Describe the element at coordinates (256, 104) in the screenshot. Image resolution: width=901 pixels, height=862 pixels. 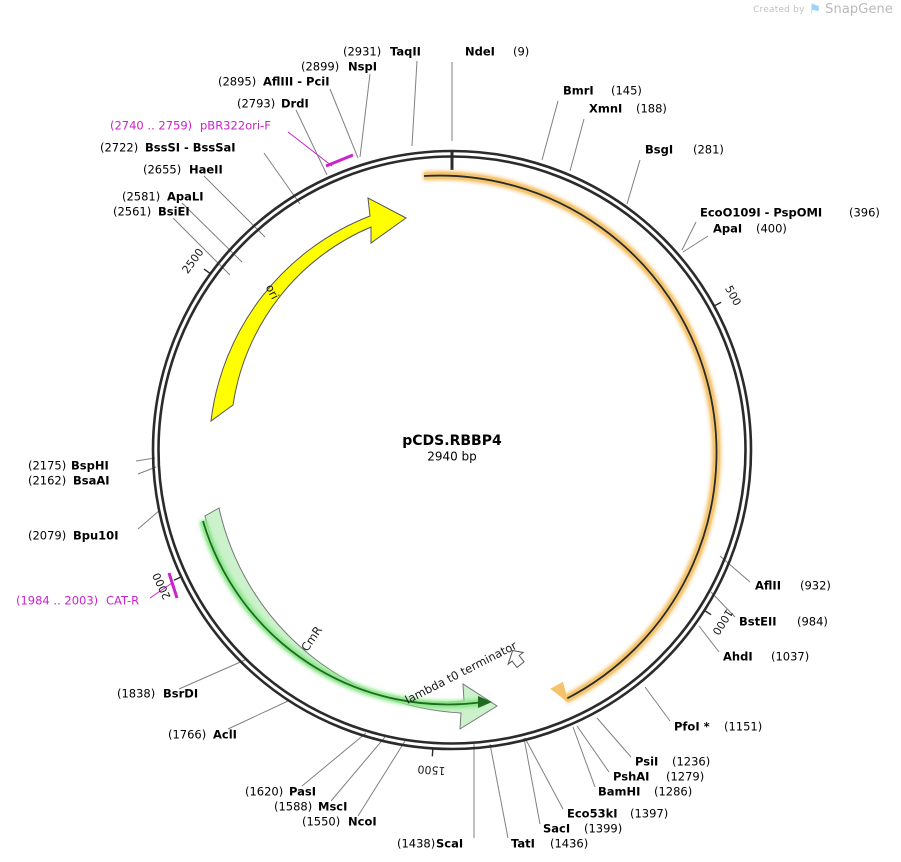
I see `enzyme-position: (2793)` at that location.